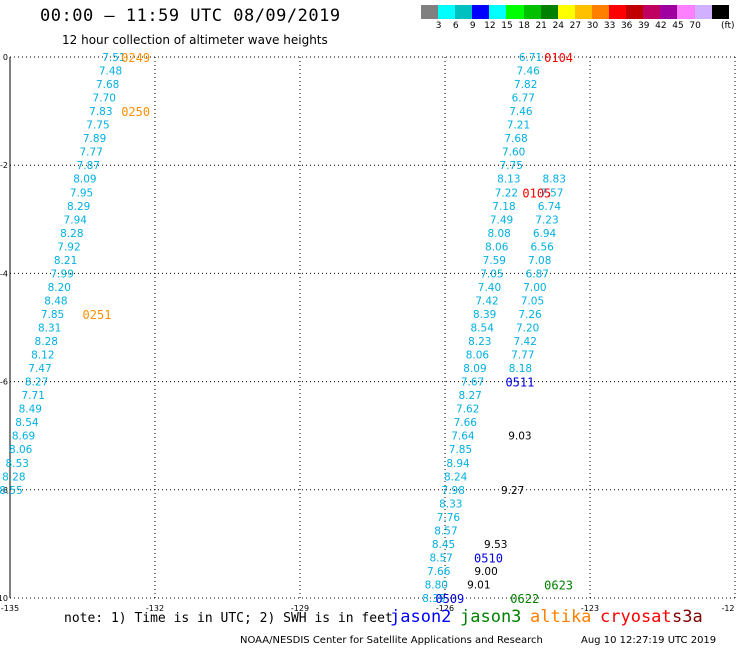 This screenshot has height=650, width=740. What do you see at coordinates (558, 26) in the screenshot?
I see `colorbar-label: 24` at bounding box center [558, 26].